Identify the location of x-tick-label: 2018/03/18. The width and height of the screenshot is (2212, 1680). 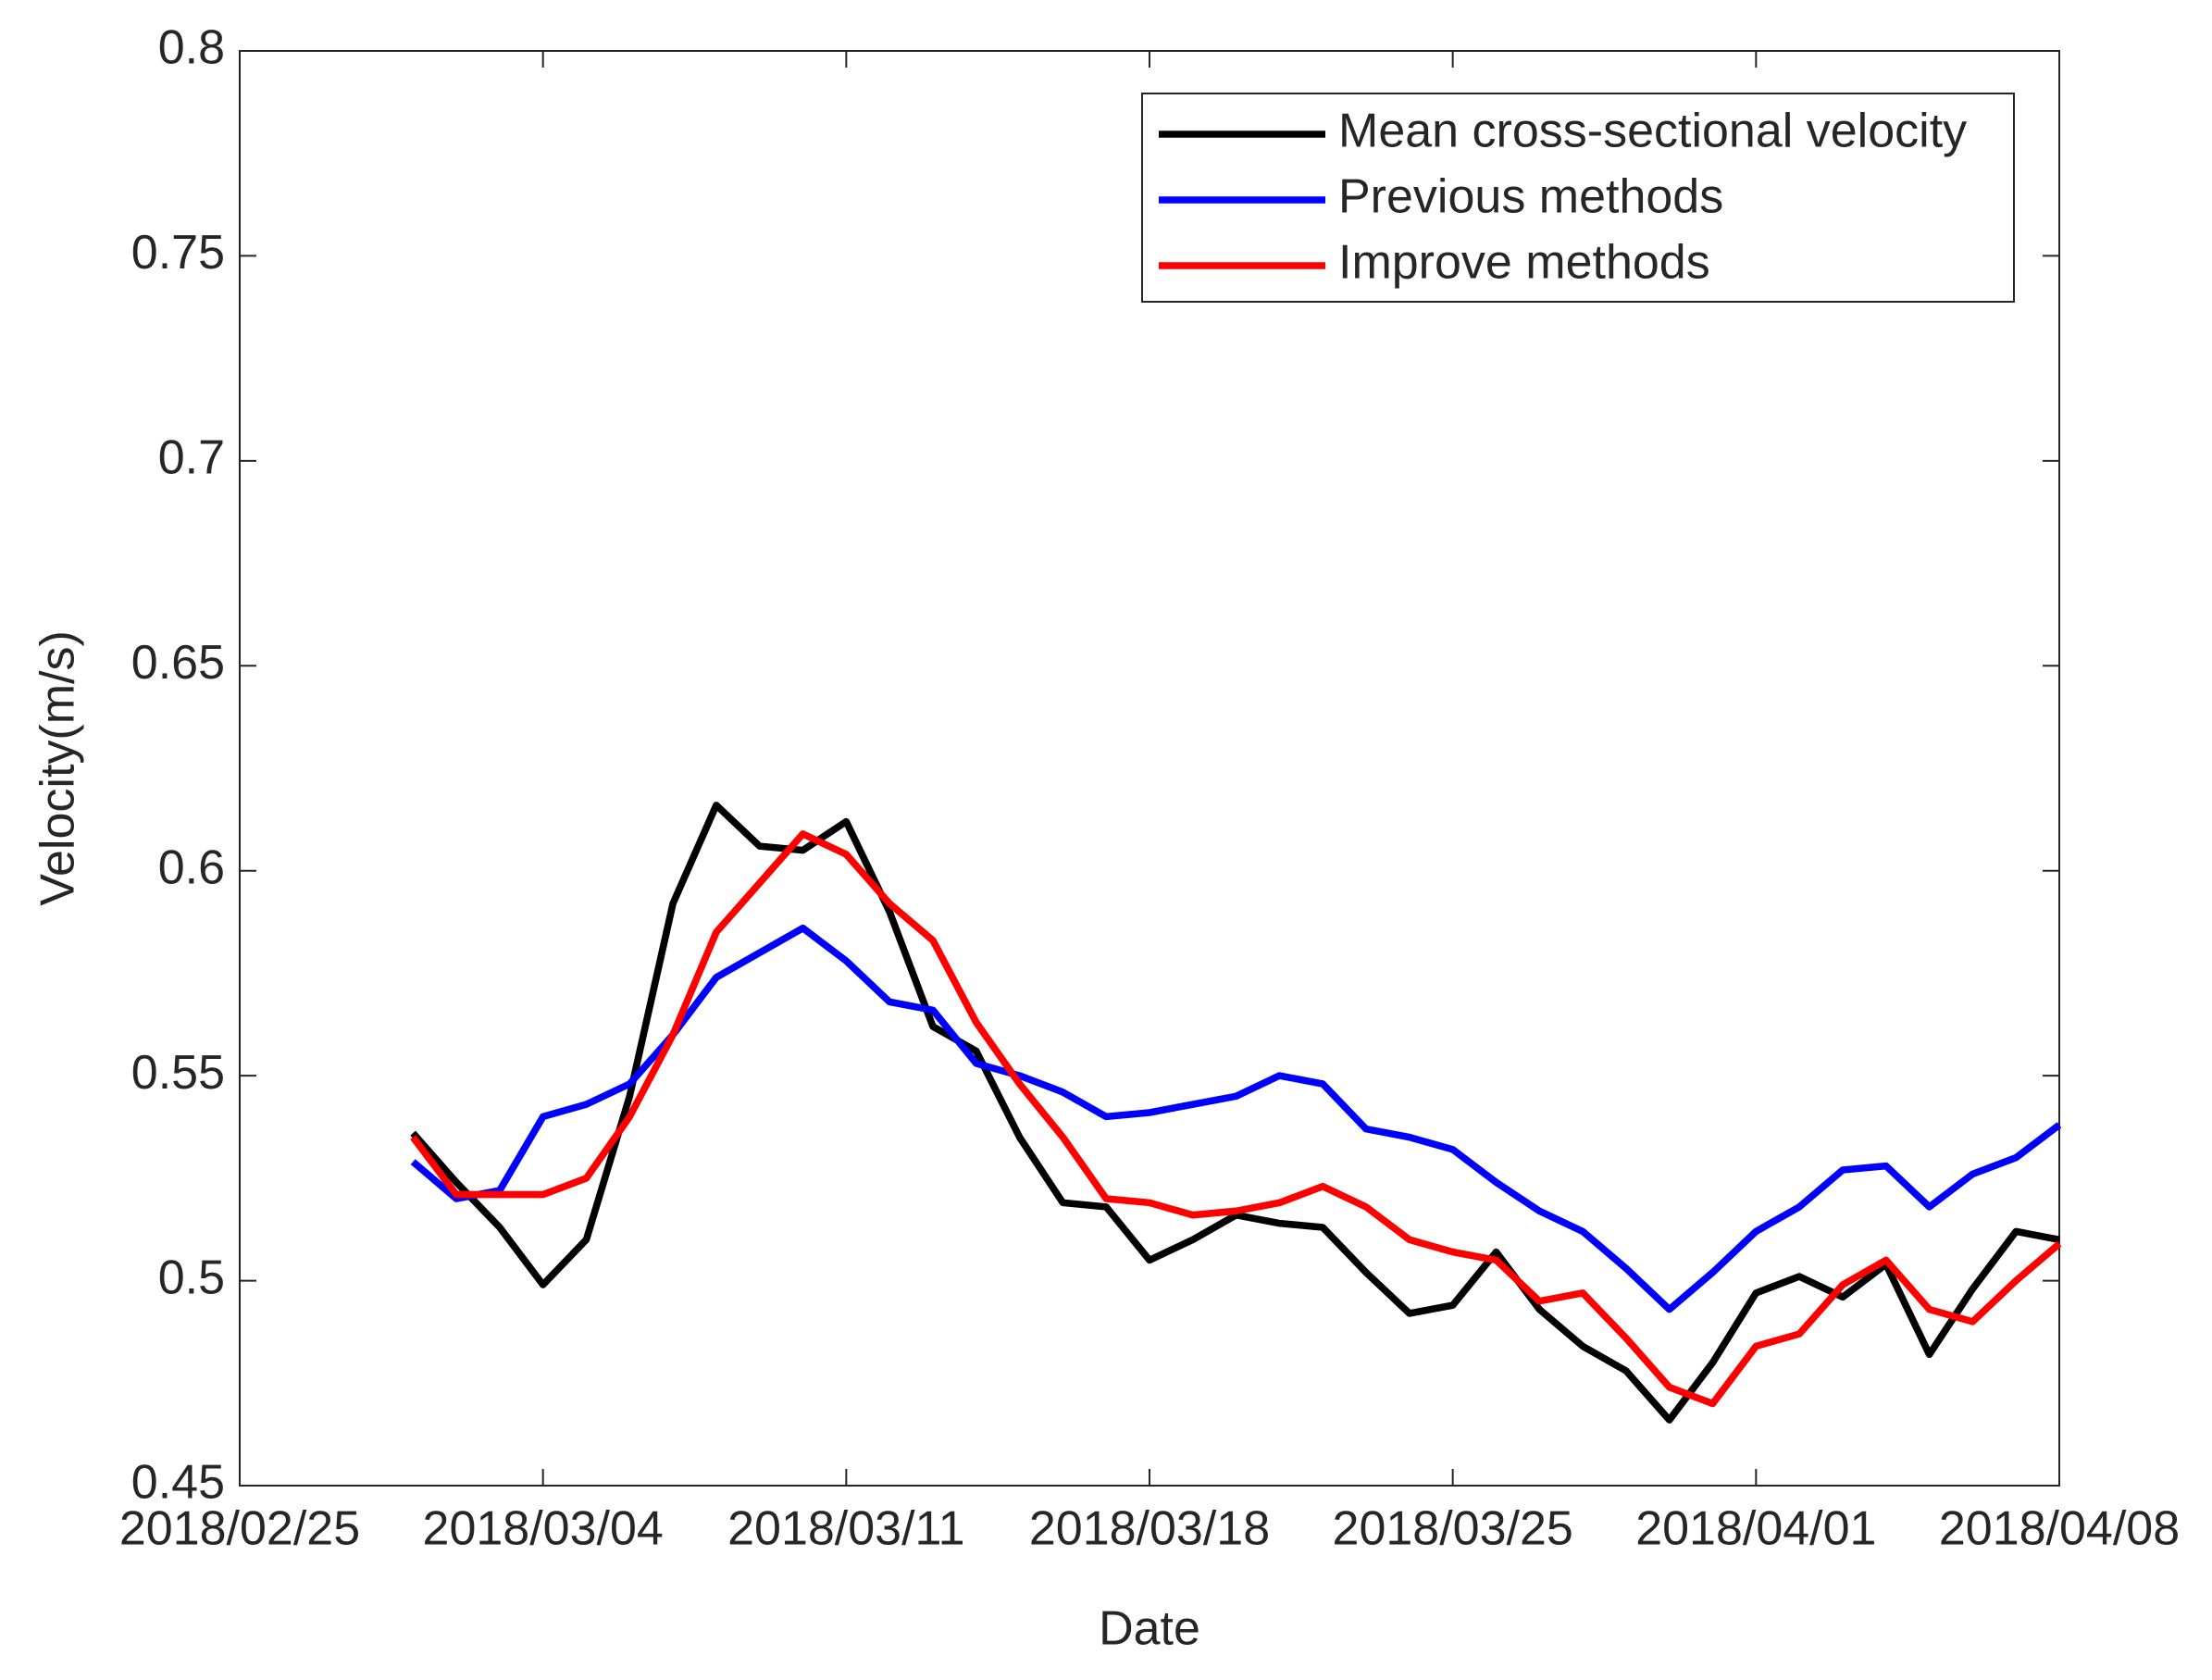
(1149, 1529).